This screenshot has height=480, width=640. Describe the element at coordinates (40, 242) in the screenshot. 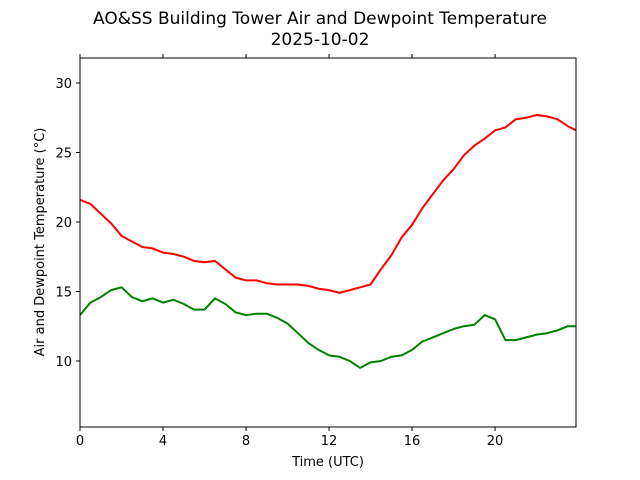

I see `y-axis-label: Air and Dewpoint Temperature (°C)` at that location.